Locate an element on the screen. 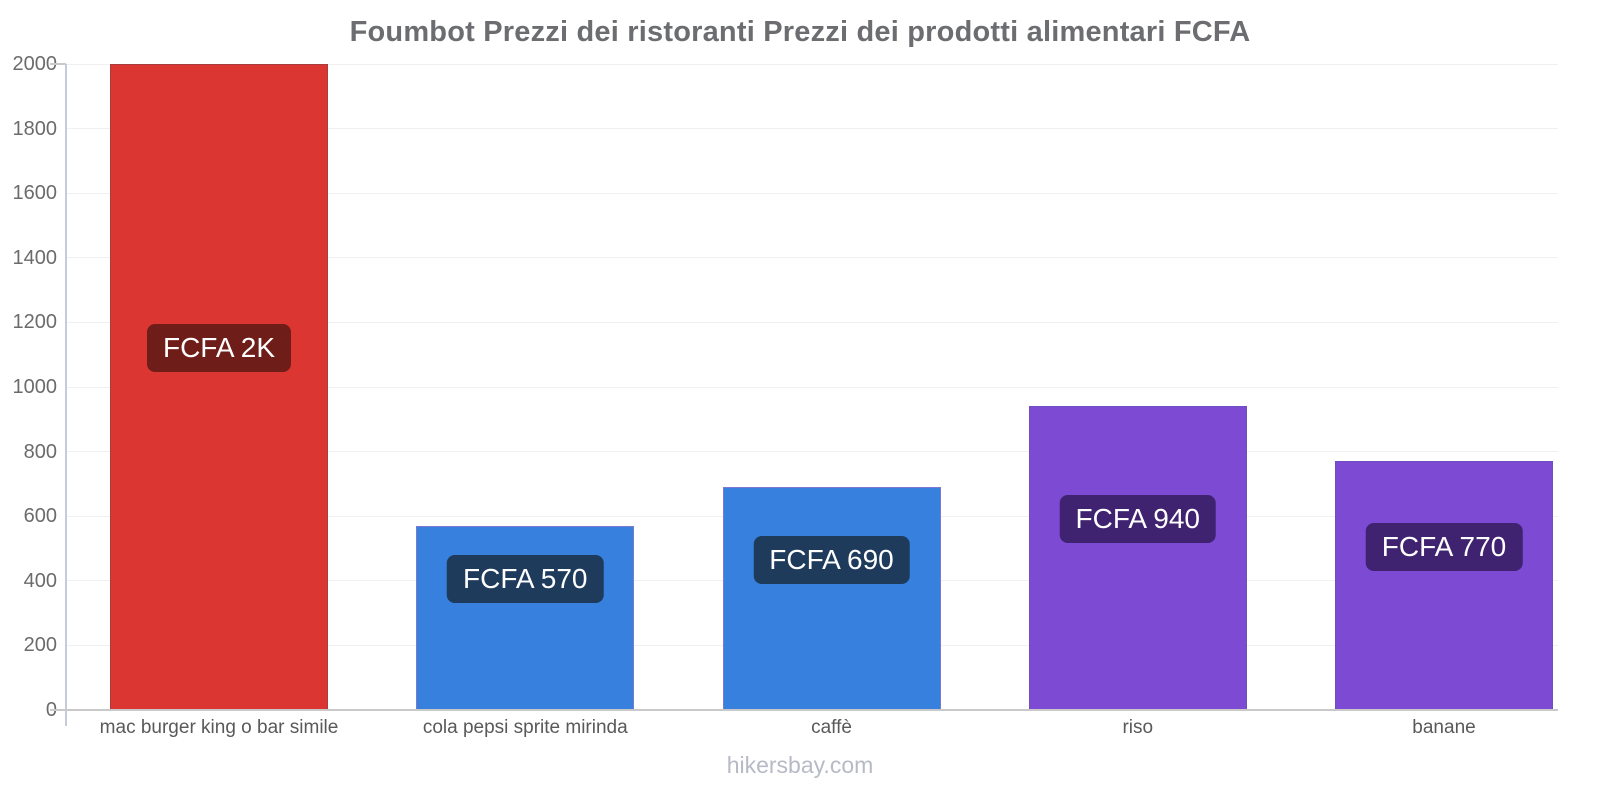 Image resolution: width=1600 pixels, height=800 pixels. bar: FCFA 940 is located at coordinates (1137, 558).